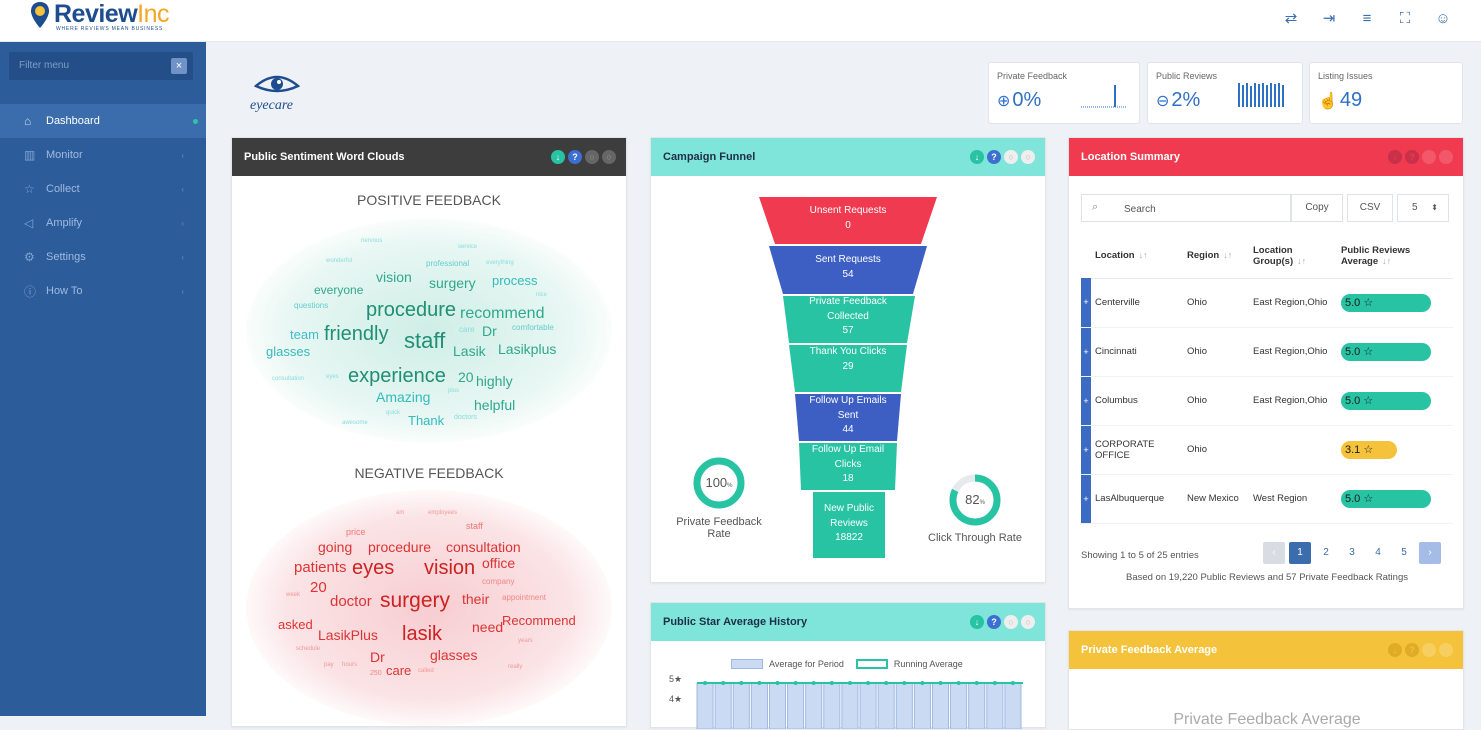 This screenshot has height=730, width=1481. What do you see at coordinates (400, 547) in the screenshot?
I see `word: procedure` at bounding box center [400, 547].